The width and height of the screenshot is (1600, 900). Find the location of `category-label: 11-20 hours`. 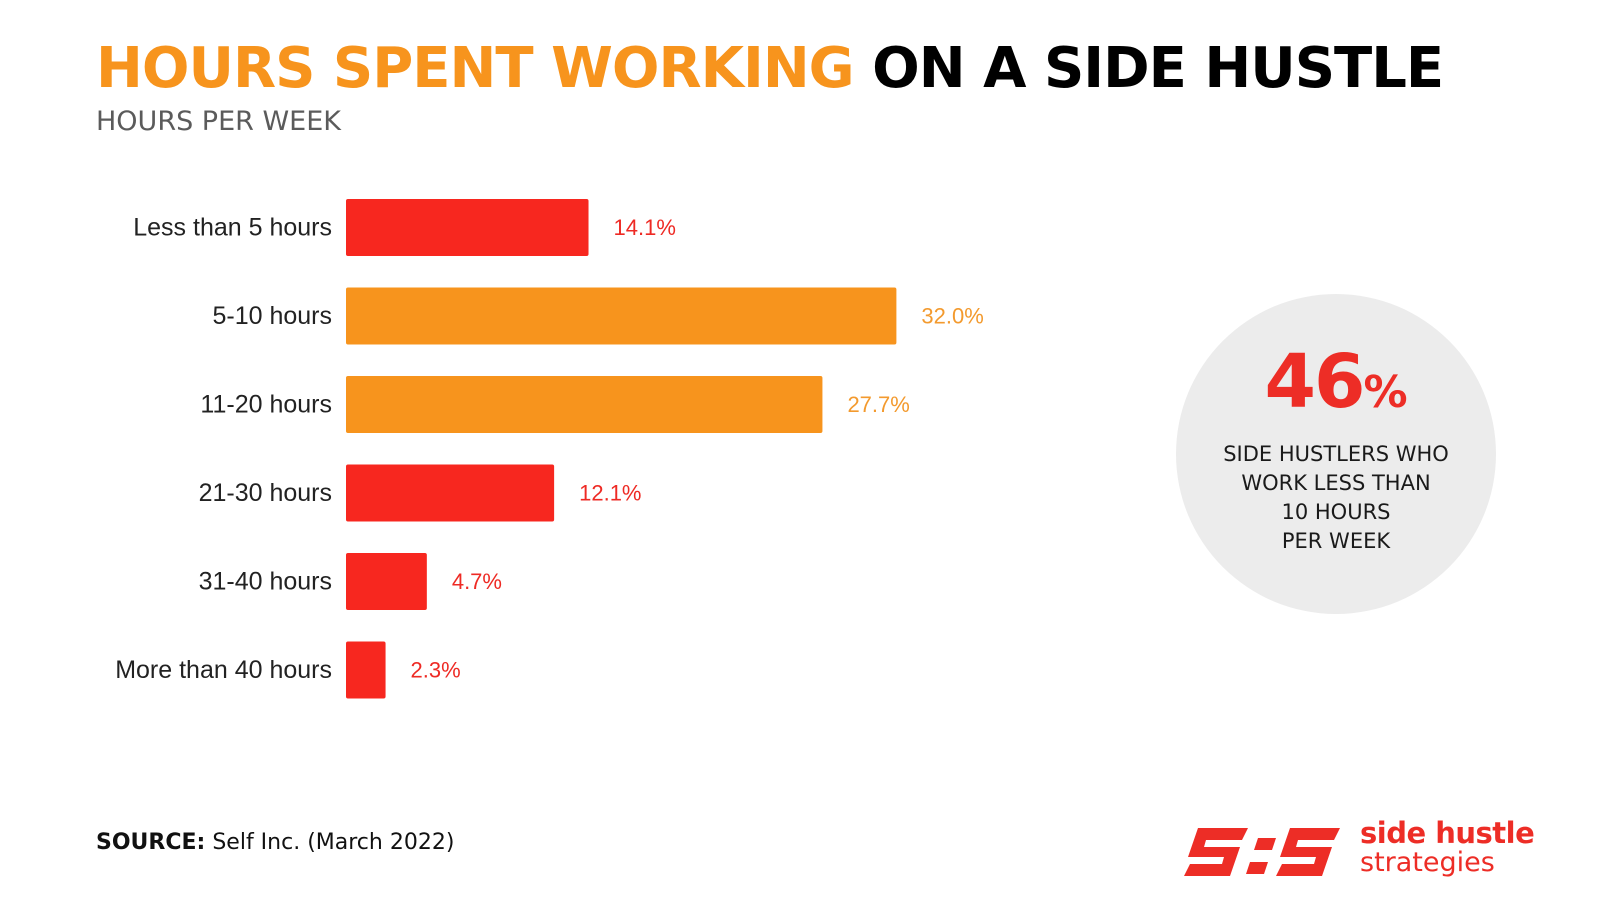

category-label: 11-20 hours is located at coordinates (266, 405).